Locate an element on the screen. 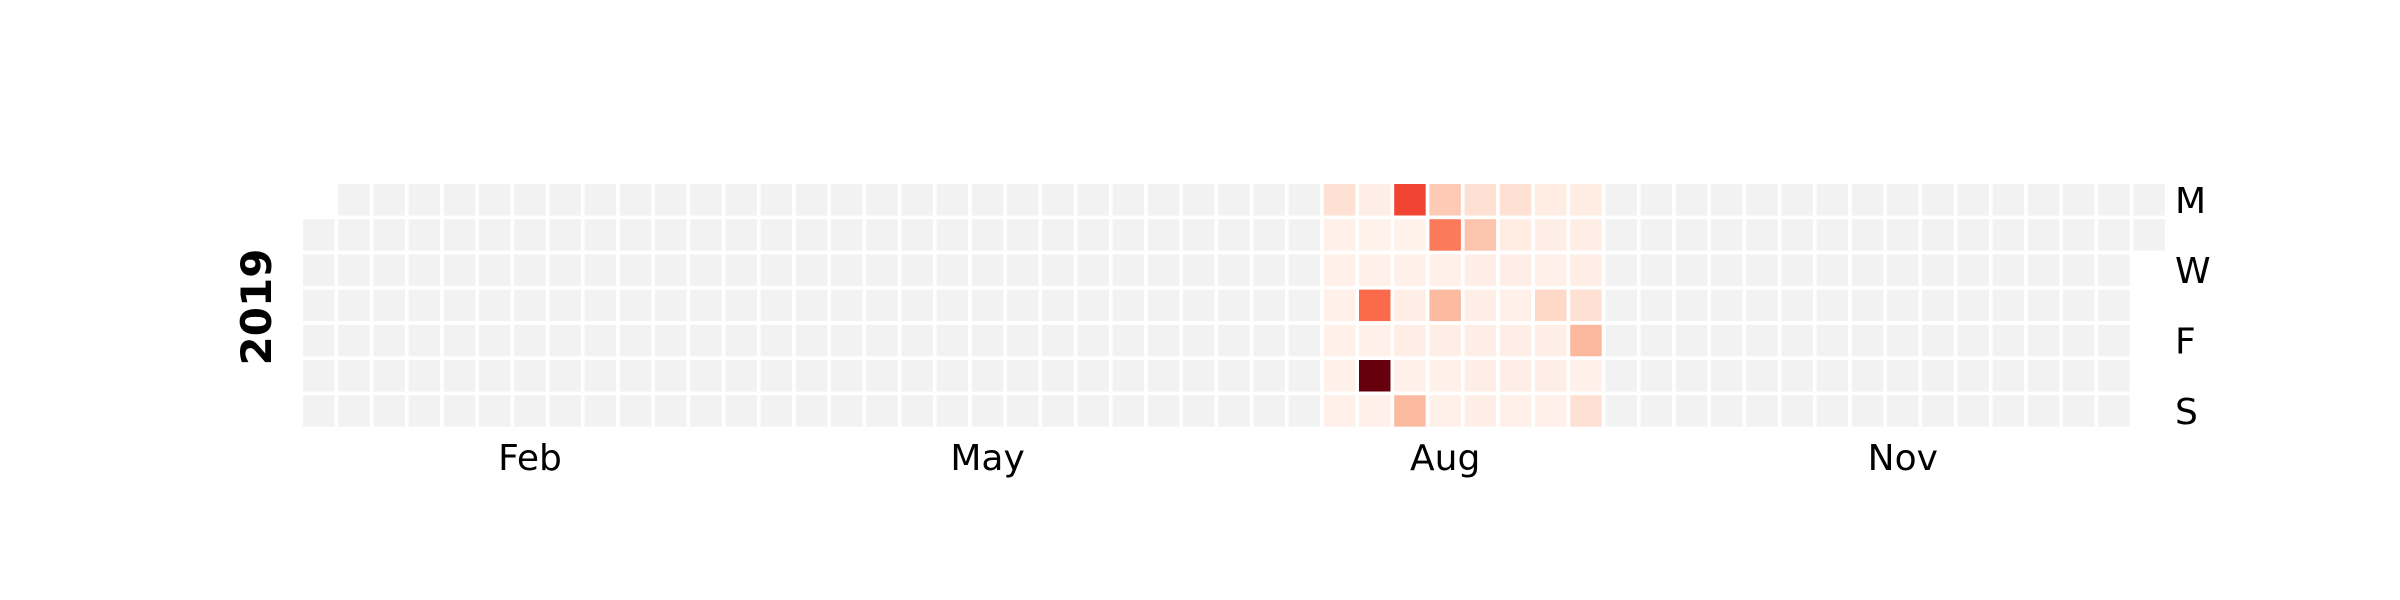  month-label: Aug is located at coordinates (1445, 458).